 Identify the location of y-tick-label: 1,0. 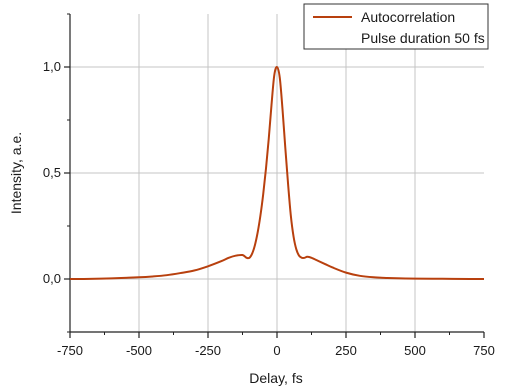
(52, 66).